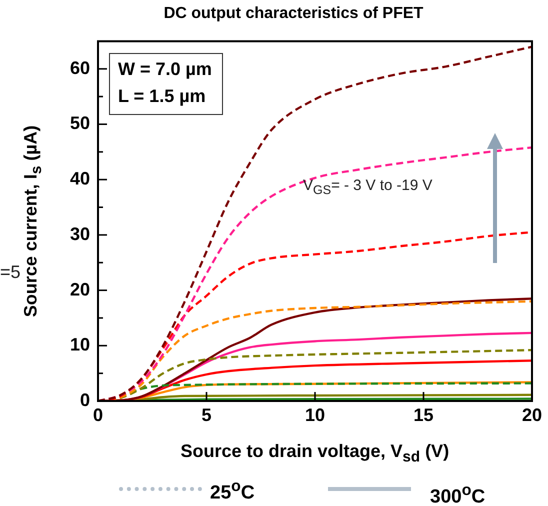 The width and height of the screenshot is (548, 506). What do you see at coordinates (532, 414) in the screenshot?
I see `x-tick-label: 20` at bounding box center [532, 414].